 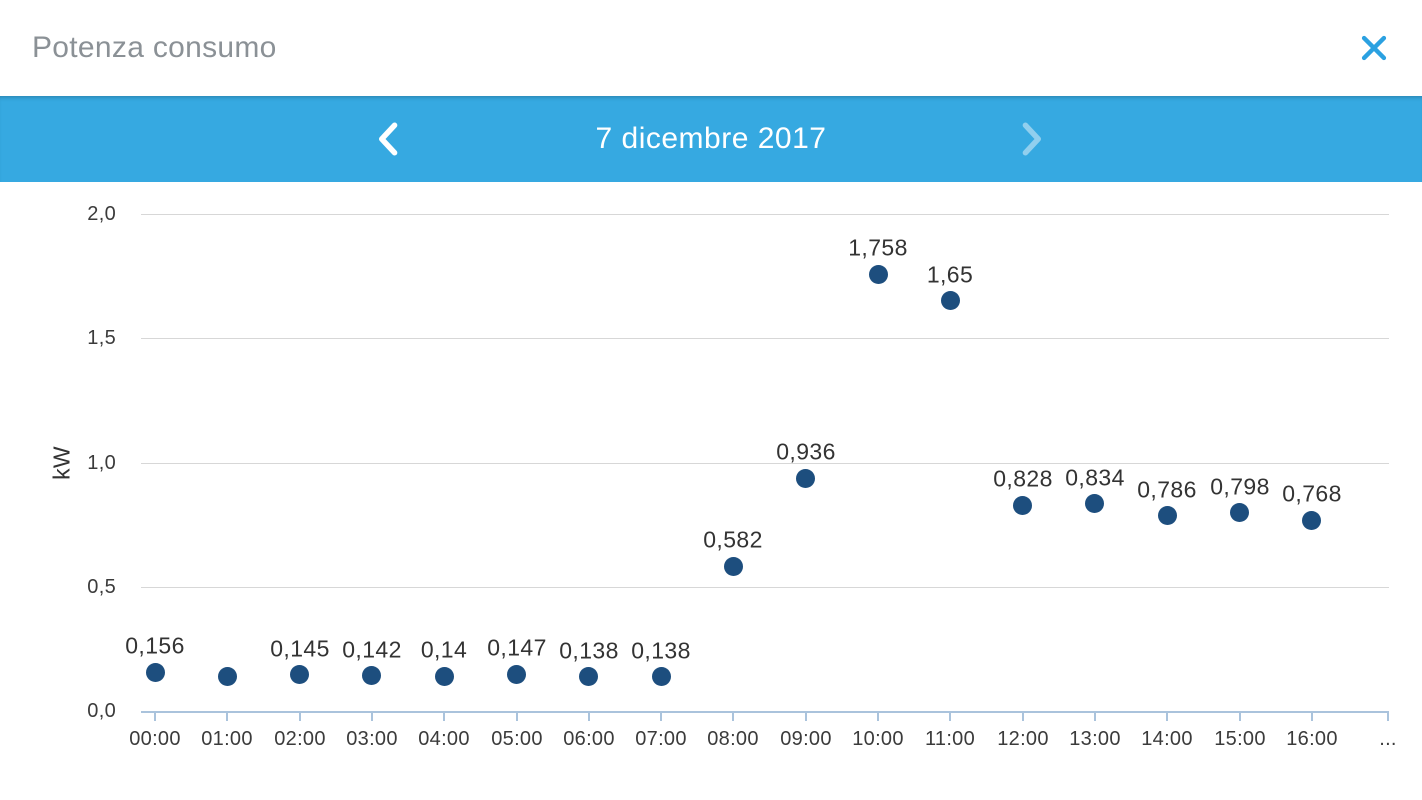 What do you see at coordinates (806, 451) in the screenshot?
I see `data-point-label: 0,936` at bounding box center [806, 451].